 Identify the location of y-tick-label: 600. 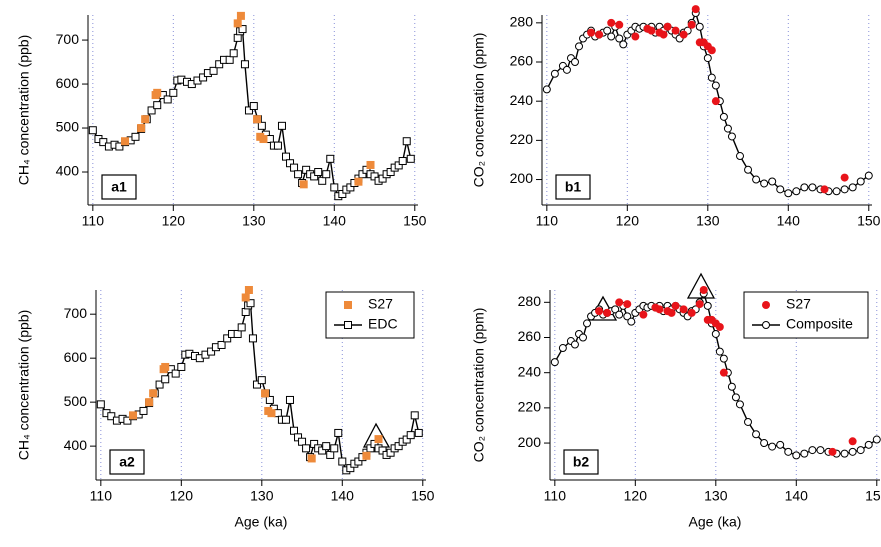
(76, 357).